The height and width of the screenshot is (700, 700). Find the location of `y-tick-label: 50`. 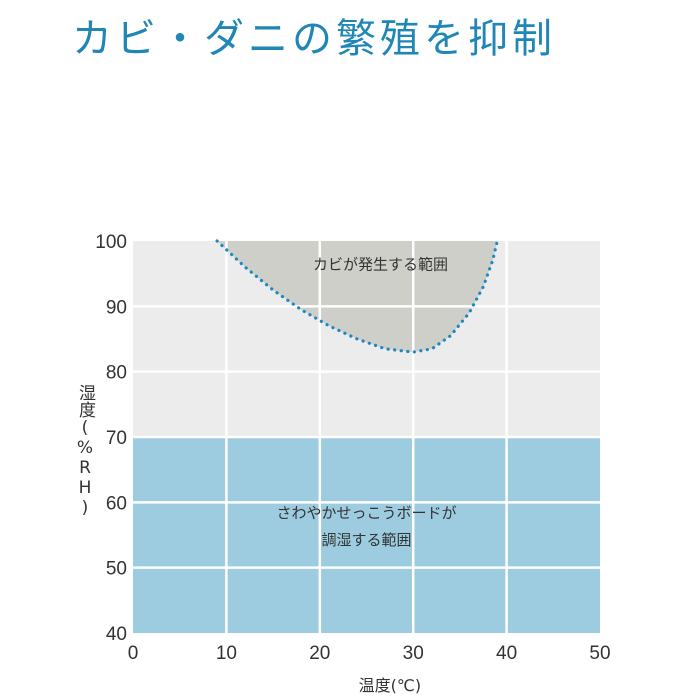

y-tick-label: 50 is located at coordinates (116, 569).